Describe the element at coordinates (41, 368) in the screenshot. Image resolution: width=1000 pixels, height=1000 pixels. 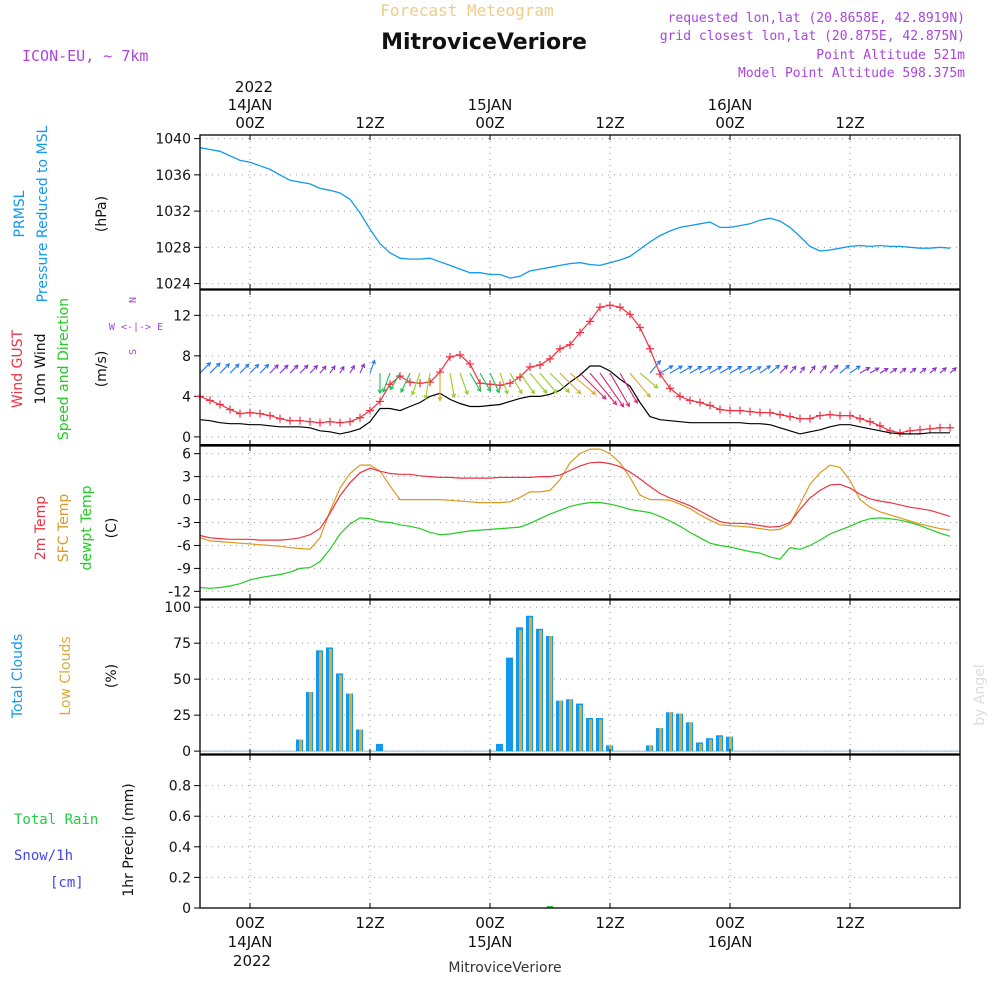
I see `wind-10m-label: 10m Wind` at that location.